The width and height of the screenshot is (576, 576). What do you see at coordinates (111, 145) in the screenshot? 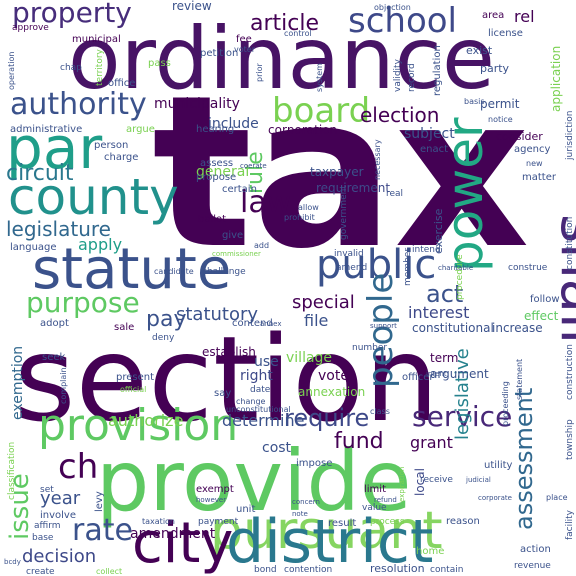
I see `word-person: person` at bounding box center [111, 145].